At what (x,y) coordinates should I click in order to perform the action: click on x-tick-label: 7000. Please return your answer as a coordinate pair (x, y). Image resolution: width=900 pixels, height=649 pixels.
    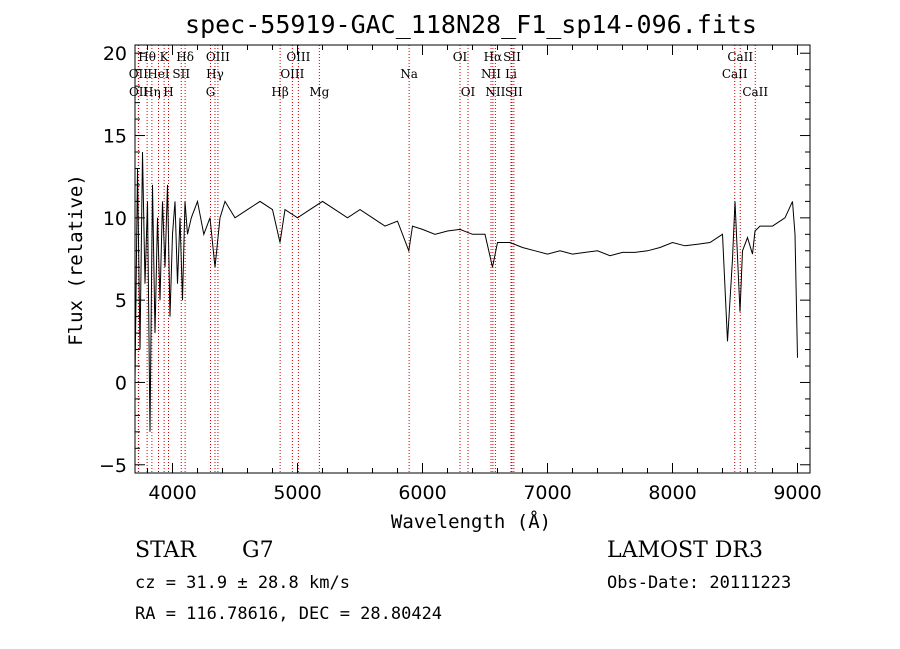
    Looking at the image, I should click on (547, 493).